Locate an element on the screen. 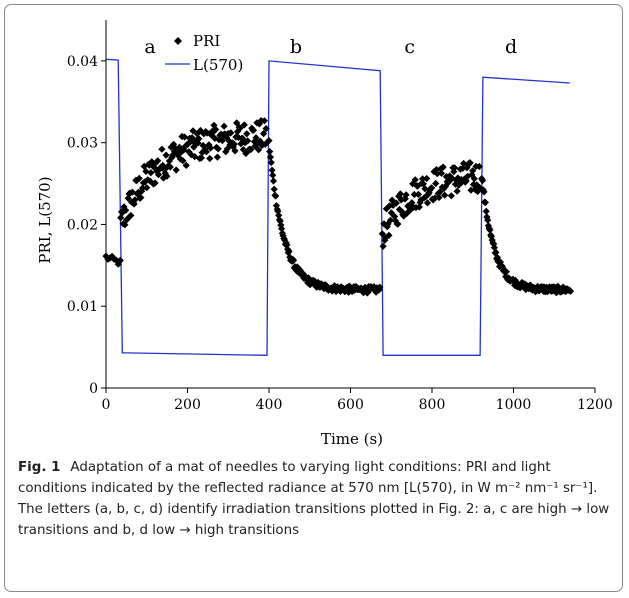 This screenshot has height=598, width=629. x-tick-label: 400 is located at coordinates (269, 405).